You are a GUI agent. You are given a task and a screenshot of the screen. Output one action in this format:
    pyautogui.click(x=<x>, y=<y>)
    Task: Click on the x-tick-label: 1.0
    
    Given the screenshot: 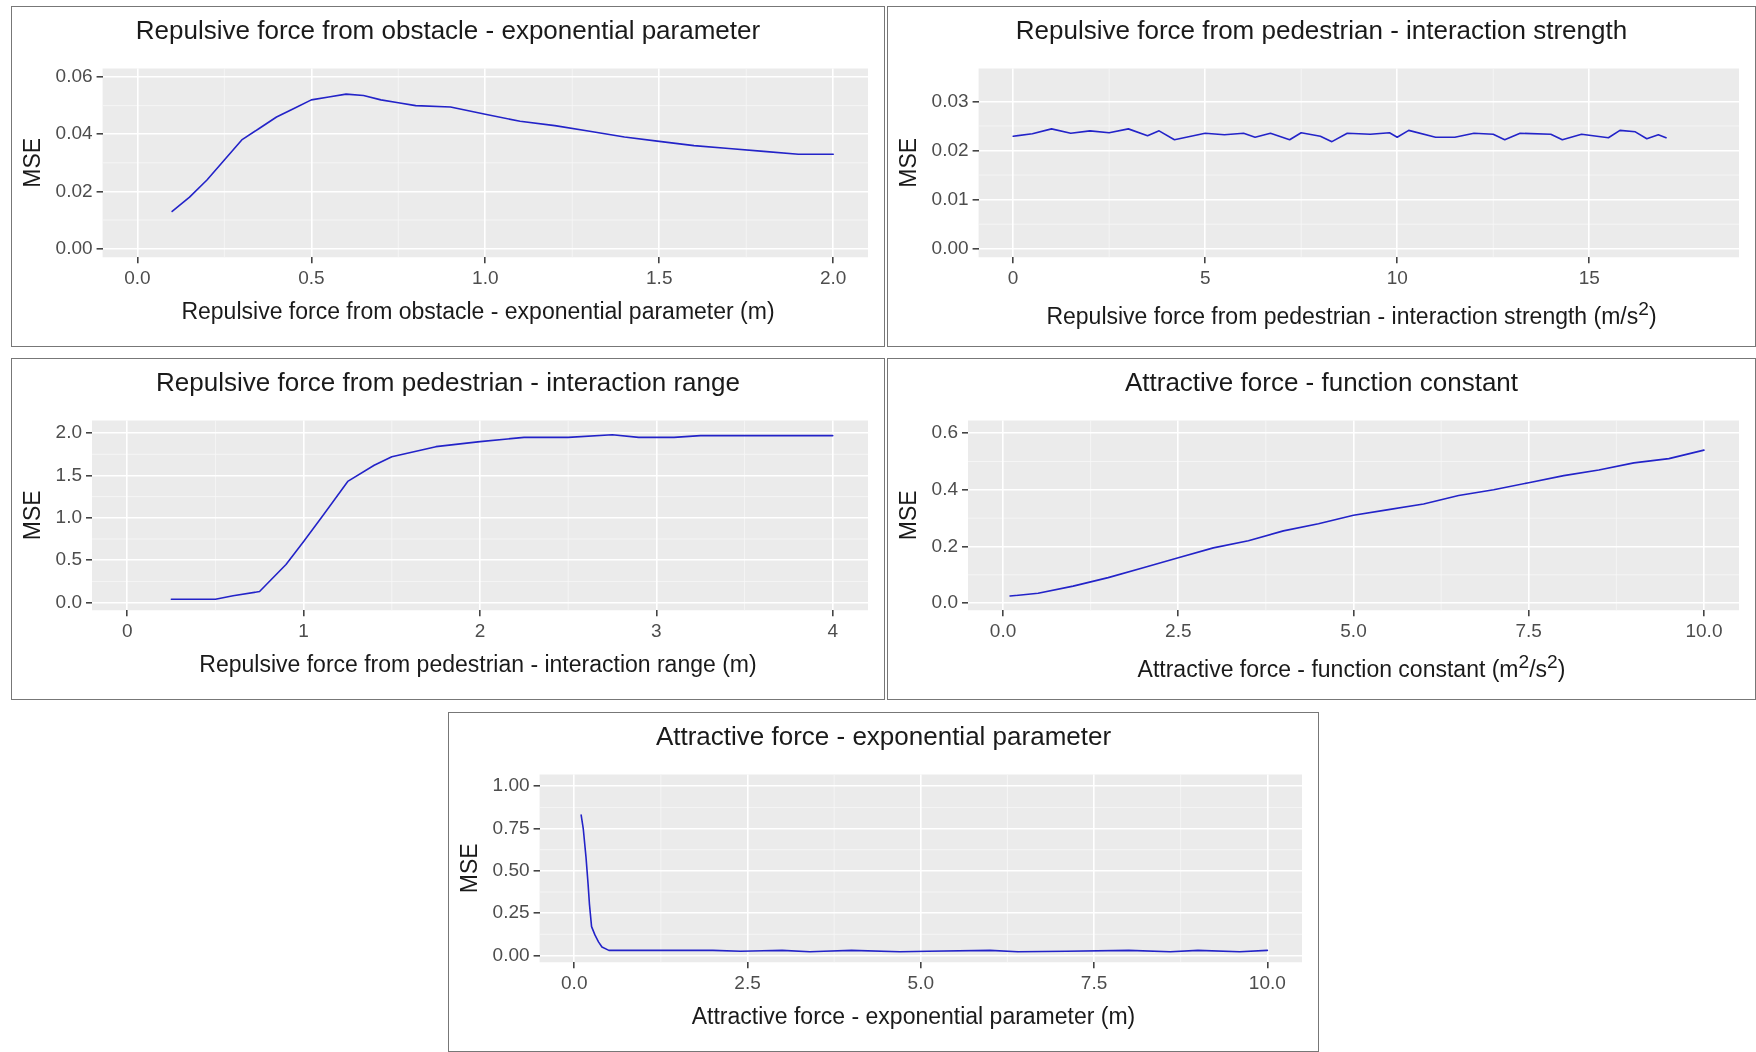 What is the action you would take?
    pyautogui.click(x=485, y=277)
    